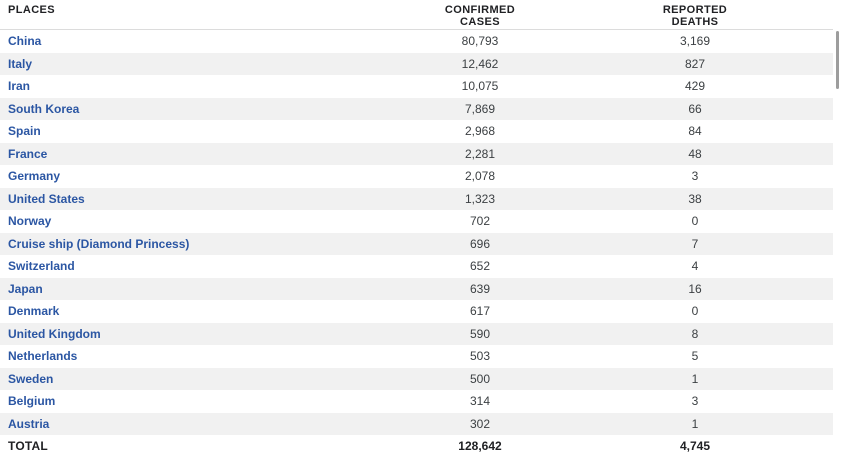 Image resolution: width=841 pixels, height=471 pixels. Describe the element at coordinates (416, 221) in the screenshot. I see `table-row: Norway 702 0` at that location.